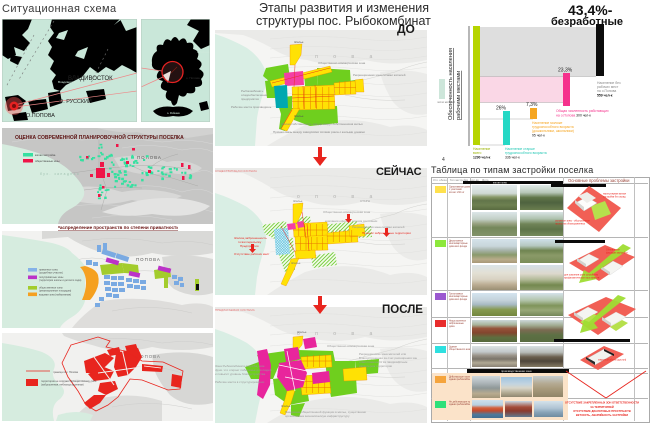 The height and width of the screenshot is (423, 650). I want to click on svg-text: Обновление, so click(613, 249).